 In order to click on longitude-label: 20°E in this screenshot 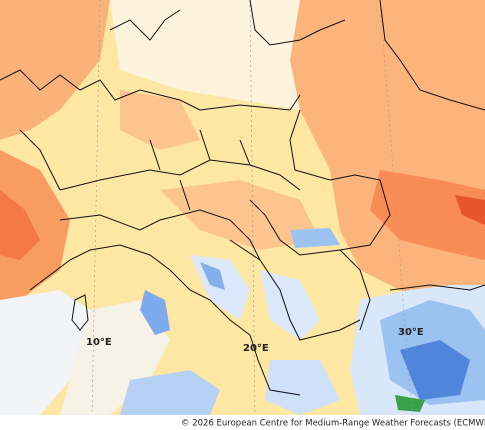, I will do `click(256, 348)`.